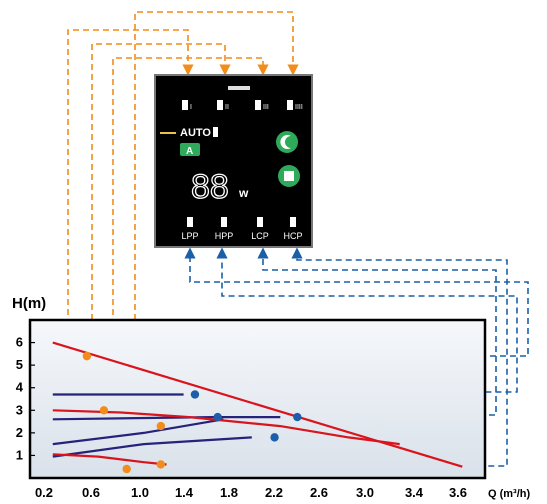 The height and width of the screenshot is (504, 547). Describe the element at coordinates (239, 88) in the screenshot. I see `controller-top-strip` at that location.